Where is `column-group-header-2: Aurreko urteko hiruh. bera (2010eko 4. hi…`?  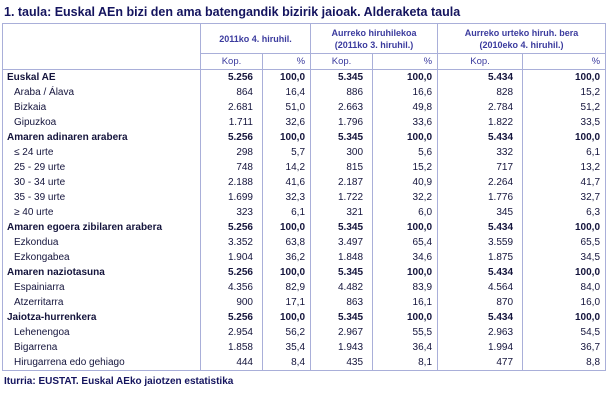 column-group-header-2: Aurreko urteko hiruh. bera (2010eko 4. hi… is located at coordinates (522, 38).